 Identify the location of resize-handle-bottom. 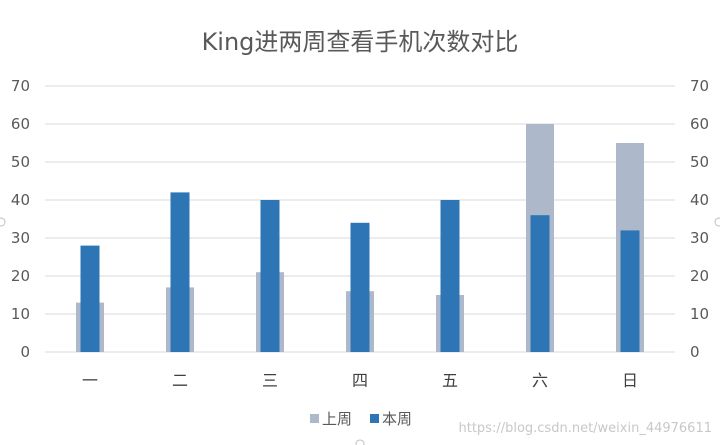
(360, 442).